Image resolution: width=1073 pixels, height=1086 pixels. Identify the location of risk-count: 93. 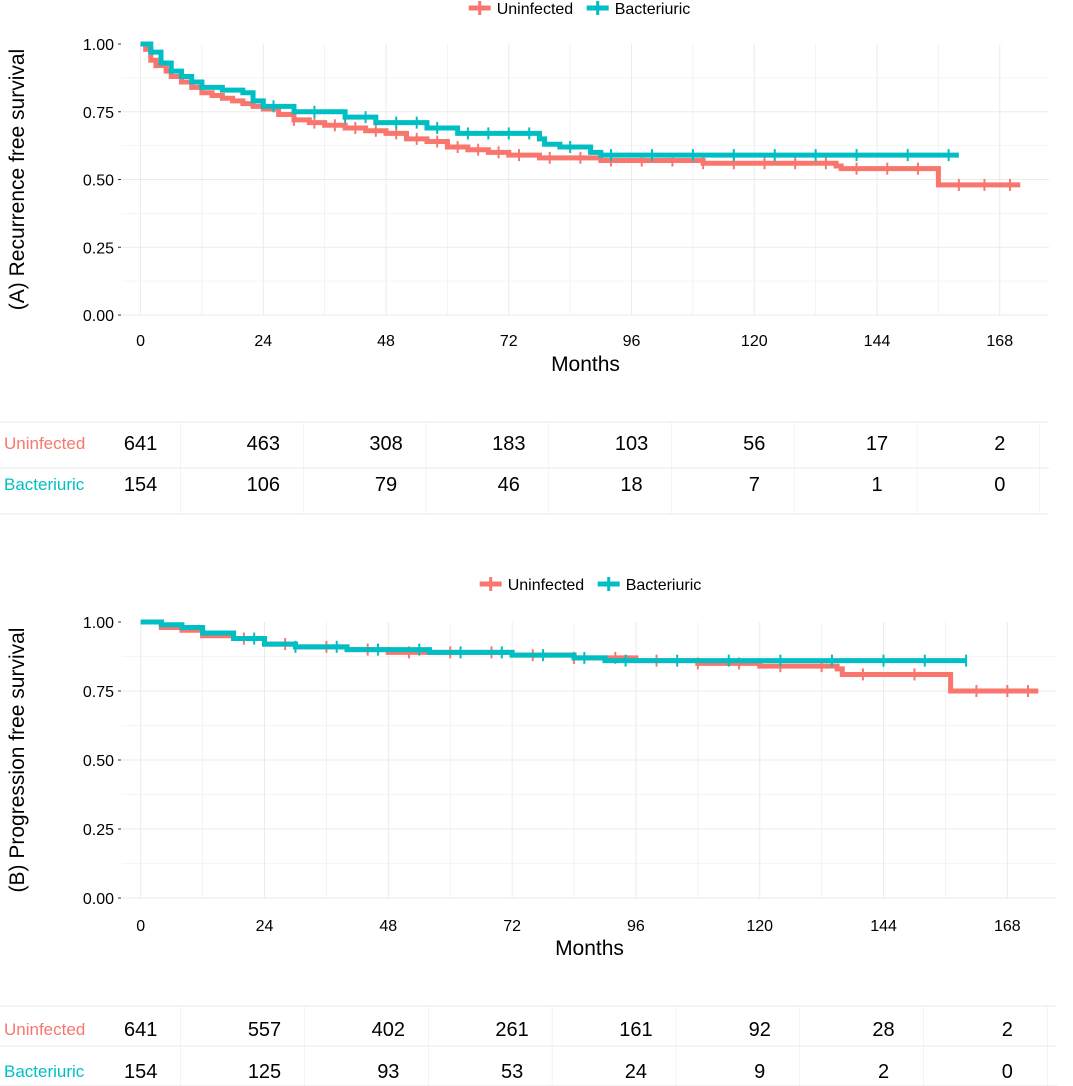
(388, 1072).